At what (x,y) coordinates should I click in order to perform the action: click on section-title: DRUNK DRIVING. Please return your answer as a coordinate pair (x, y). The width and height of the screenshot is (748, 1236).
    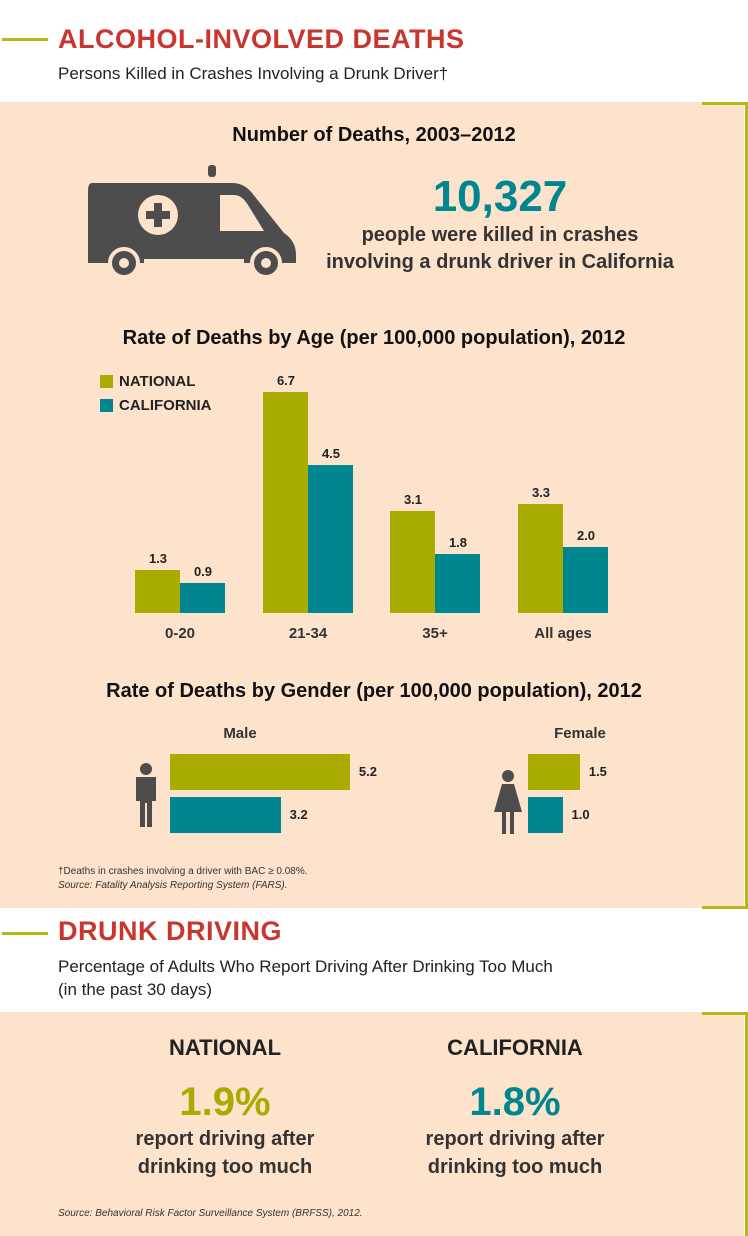
    Looking at the image, I should click on (170, 931).